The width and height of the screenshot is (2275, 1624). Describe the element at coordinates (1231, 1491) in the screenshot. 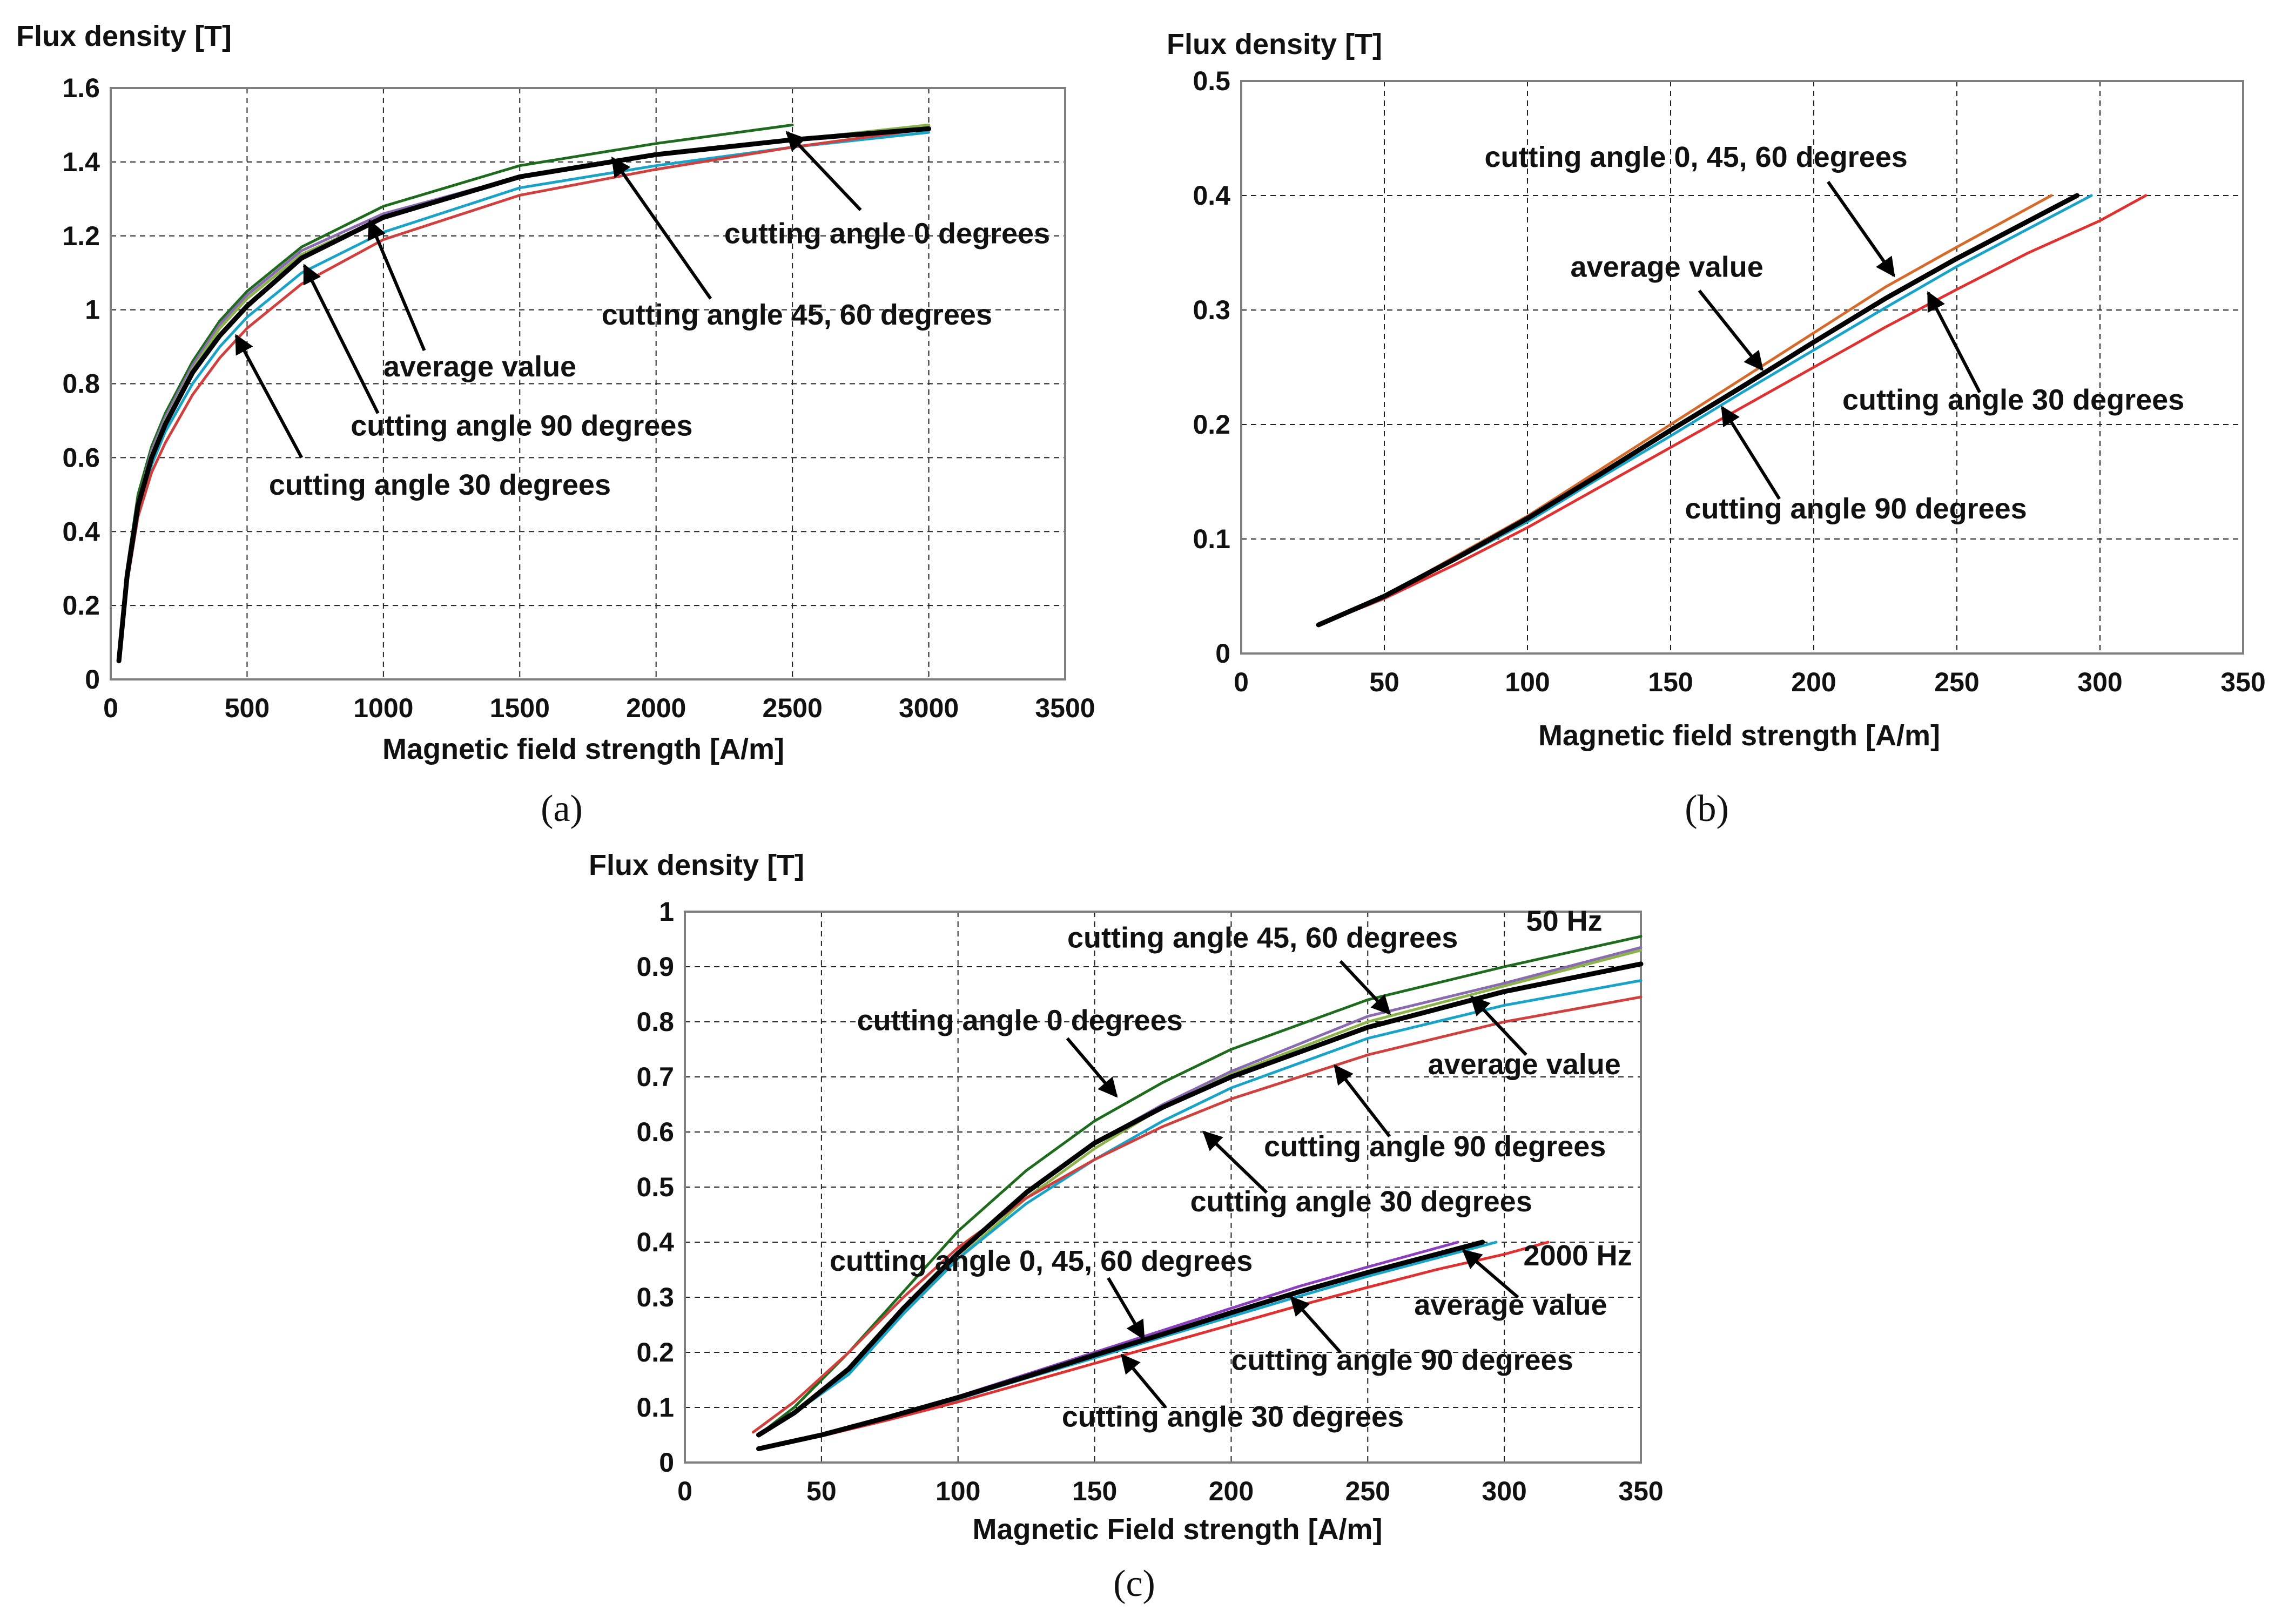

I see `x-tick-label: 200` at that location.